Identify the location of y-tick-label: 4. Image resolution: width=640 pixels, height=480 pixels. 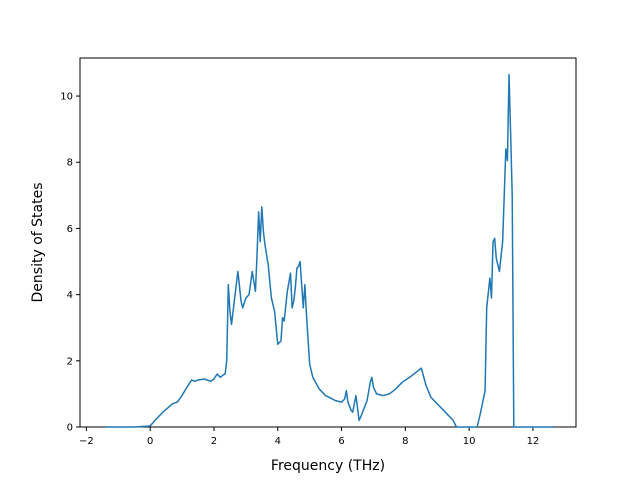
(70, 295).